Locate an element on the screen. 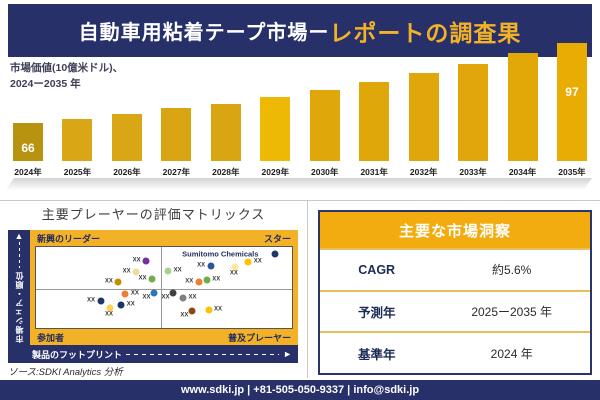 The width and height of the screenshot is (600, 400). section-divider-horizontal is located at coordinates (300, 200).